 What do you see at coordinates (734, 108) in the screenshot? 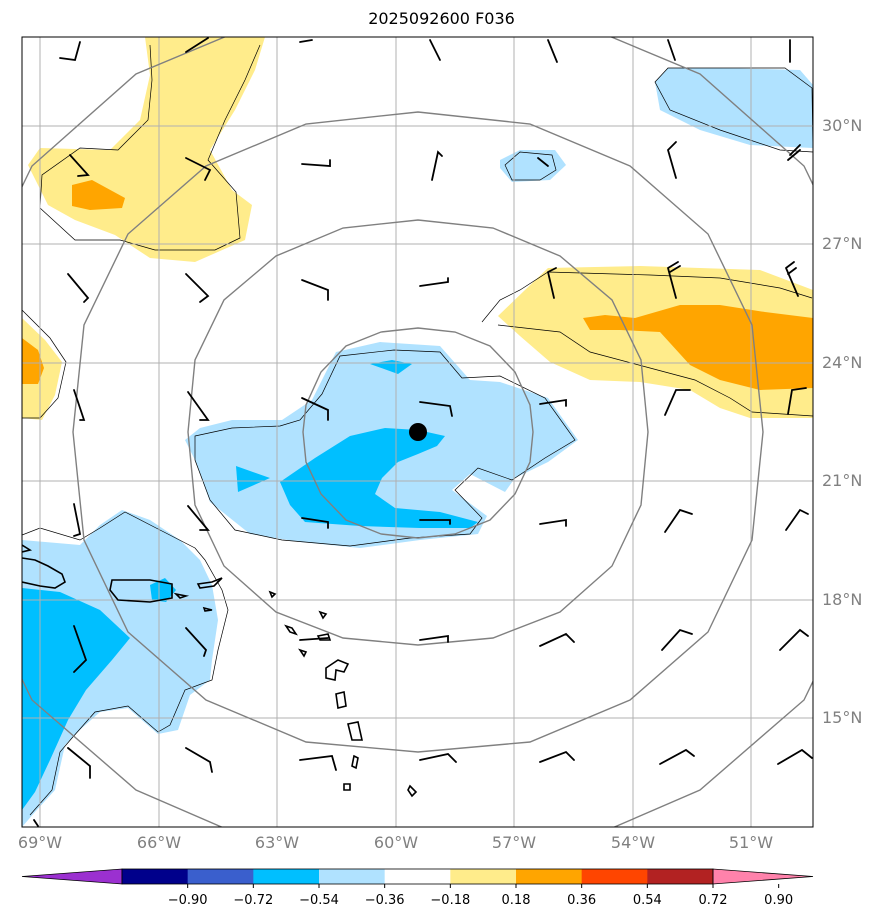
I see `negative-anomaly-northeast` at bounding box center [734, 108].